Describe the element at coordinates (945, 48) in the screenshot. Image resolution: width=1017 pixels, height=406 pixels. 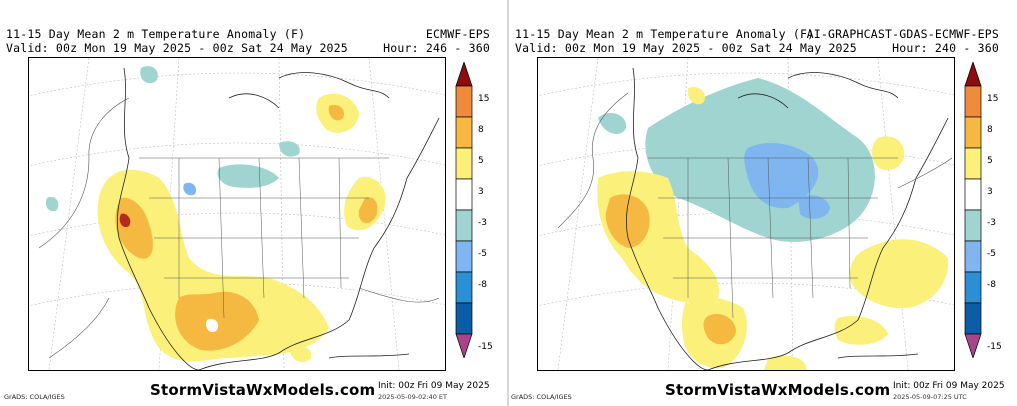
I see `forecast-hours: Hour: 240 - 360` at that location.